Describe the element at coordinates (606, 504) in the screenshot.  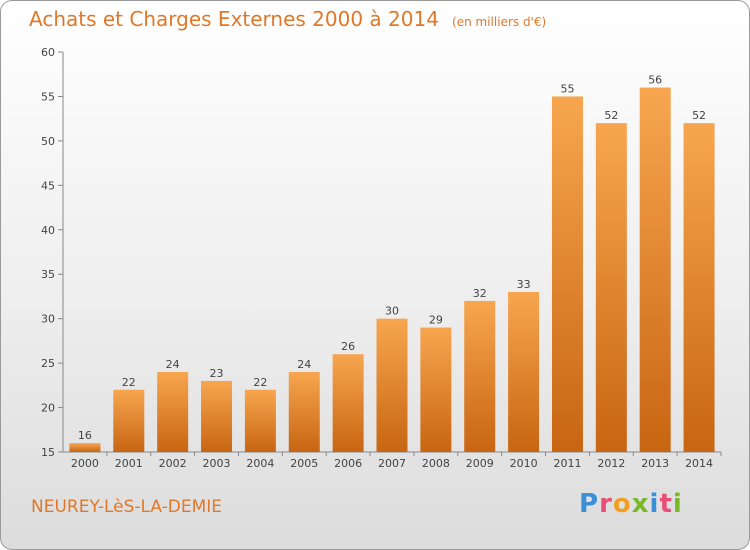
I see `logo-letter: r` at that location.